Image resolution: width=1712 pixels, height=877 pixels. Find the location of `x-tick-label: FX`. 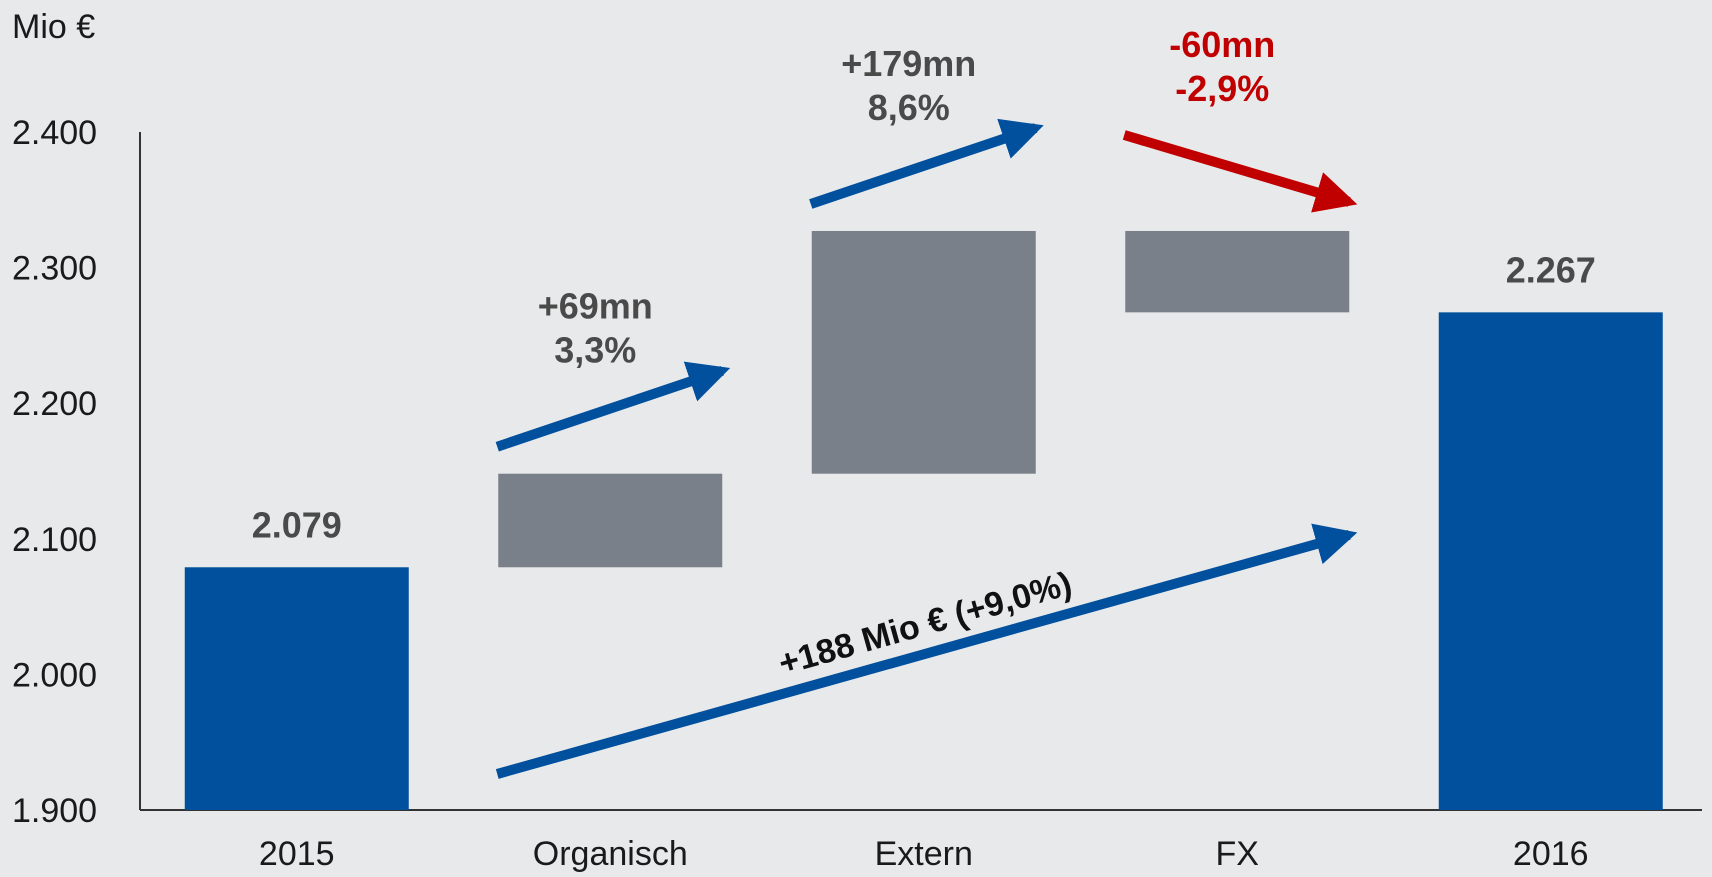

x-tick-label: FX is located at coordinates (1237, 854).